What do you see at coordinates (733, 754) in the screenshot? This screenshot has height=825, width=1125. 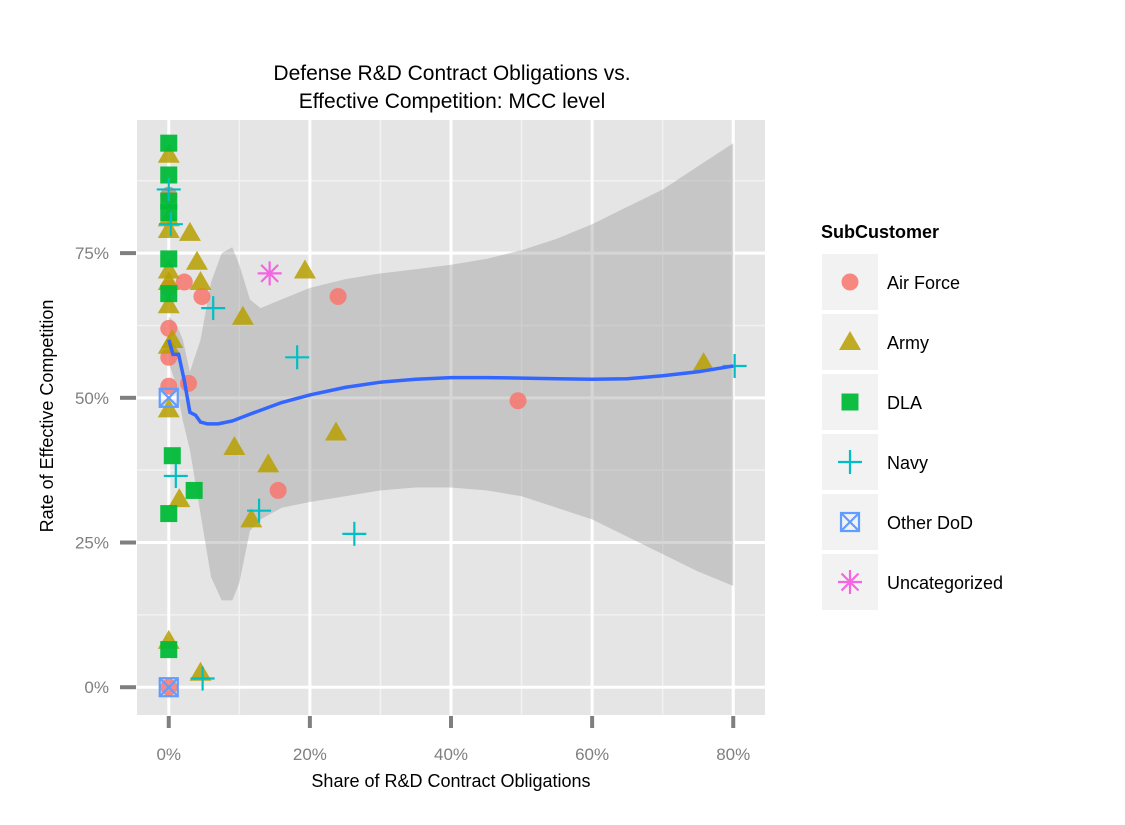 I see `x-tick-label: 80%` at bounding box center [733, 754].